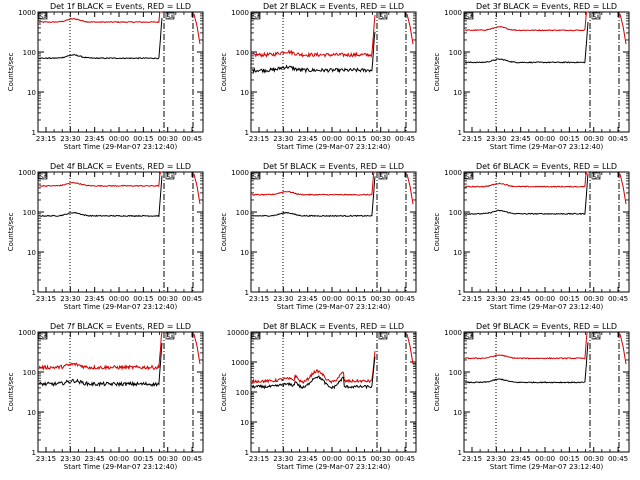  I want to click on chart-title: Det 2f BLACK = Events, RED = LLD, so click(333, 6).